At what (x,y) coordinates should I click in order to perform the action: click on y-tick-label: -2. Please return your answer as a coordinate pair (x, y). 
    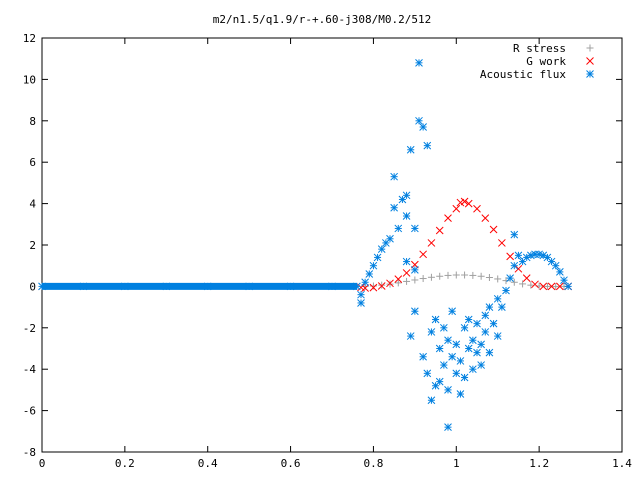
    Looking at the image, I should click on (29, 328).